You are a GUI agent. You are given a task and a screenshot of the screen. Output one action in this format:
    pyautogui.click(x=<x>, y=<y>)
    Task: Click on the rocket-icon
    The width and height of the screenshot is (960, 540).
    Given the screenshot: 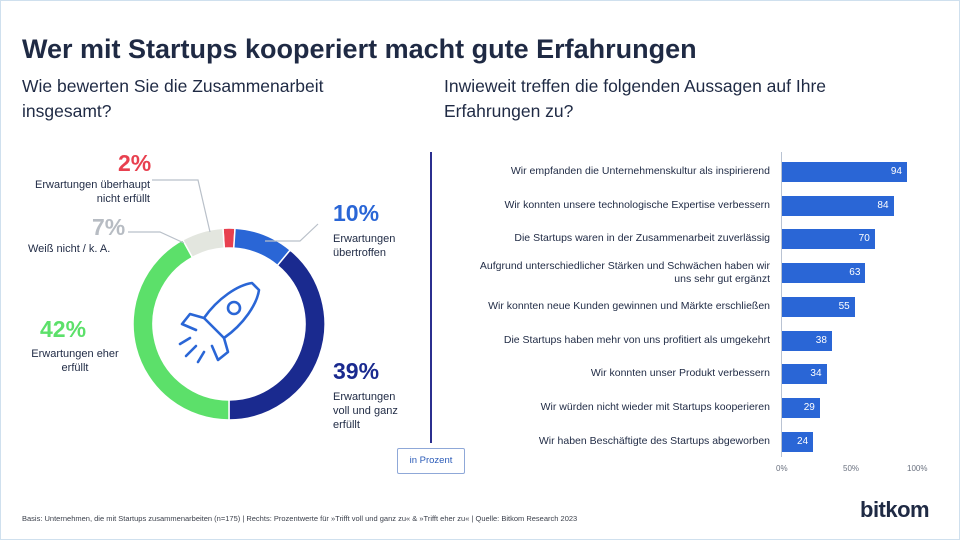 What is the action you would take?
    pyautogui.click(x=219, y=322)
    